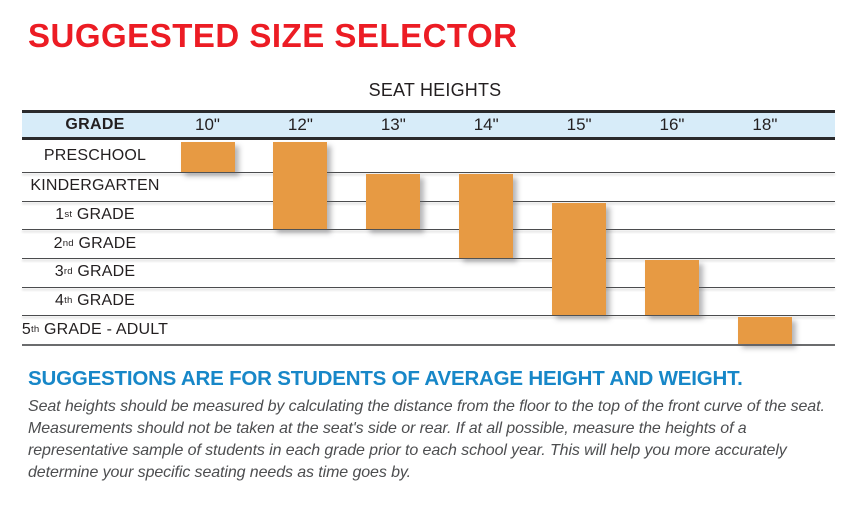  I want to click on grade-column-header: GRADE, so click(95, 124).